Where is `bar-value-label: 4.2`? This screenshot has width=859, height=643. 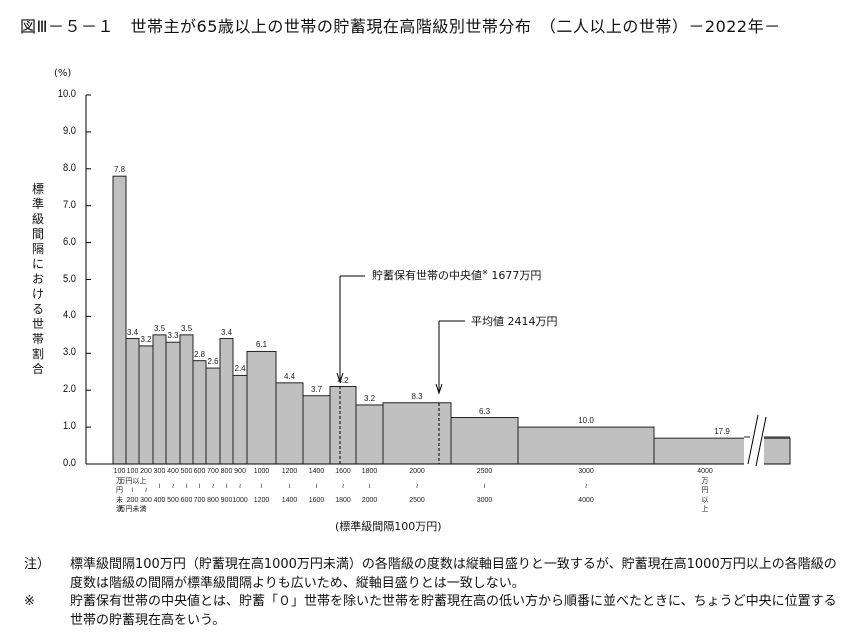
bar-value-label: 4.2 is located at coordinates (343, 380).